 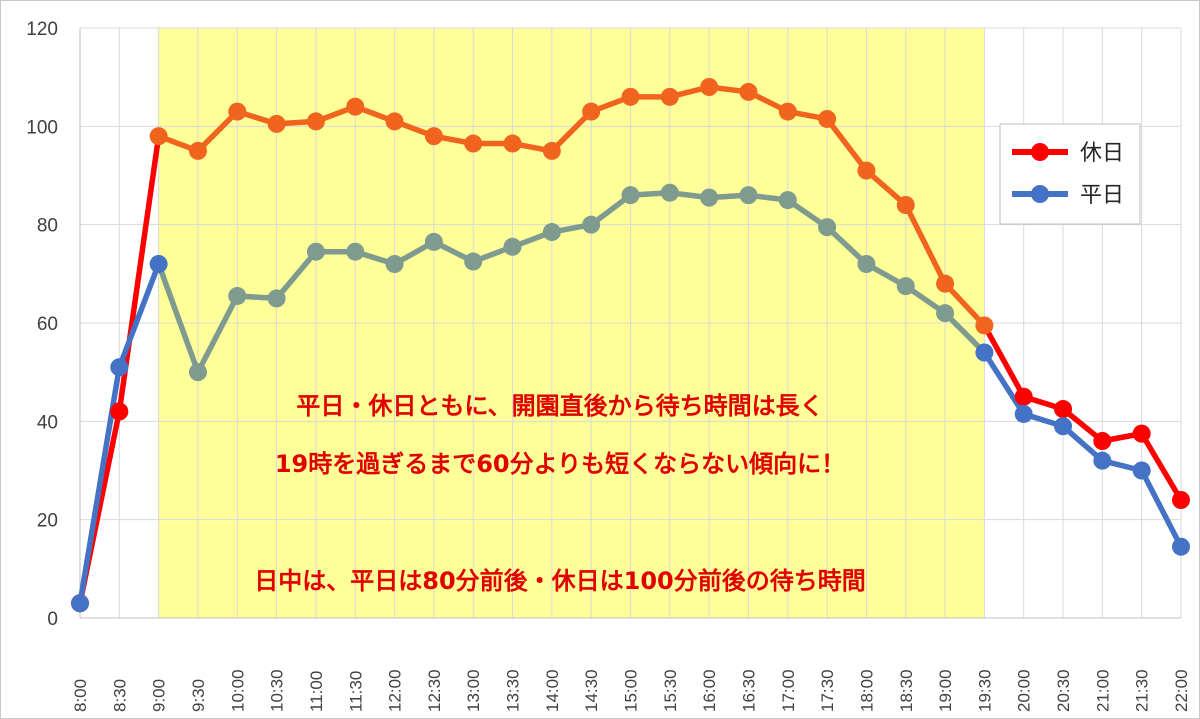 I want to click on x-tick-label: 9:30, so click(x=198, y=695).